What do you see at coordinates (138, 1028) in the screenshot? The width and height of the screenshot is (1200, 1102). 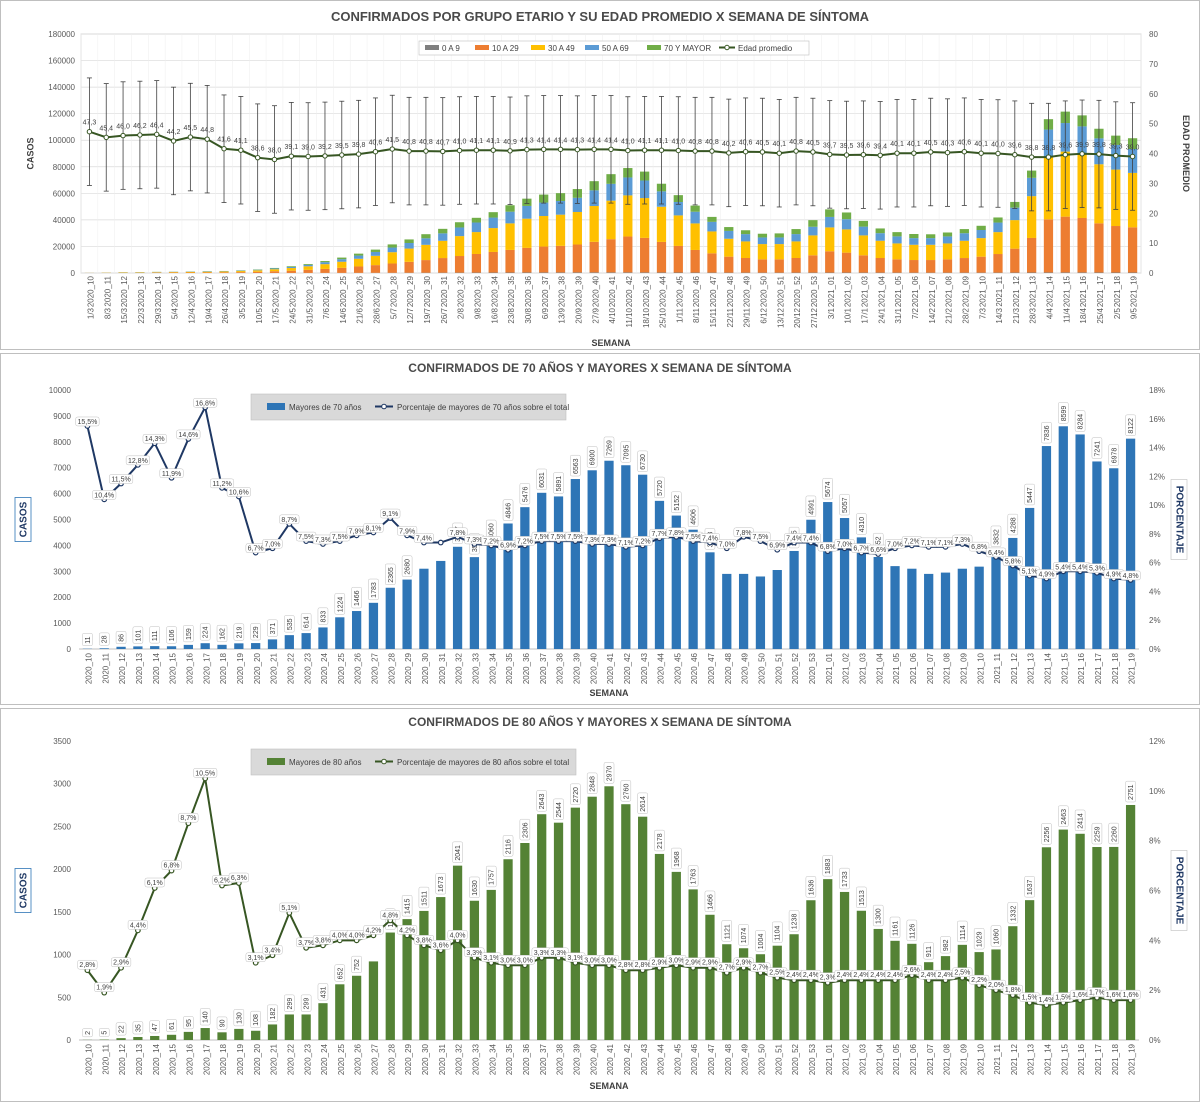 I see `bar-label-text: 35` at bounding box center [138, 1028].